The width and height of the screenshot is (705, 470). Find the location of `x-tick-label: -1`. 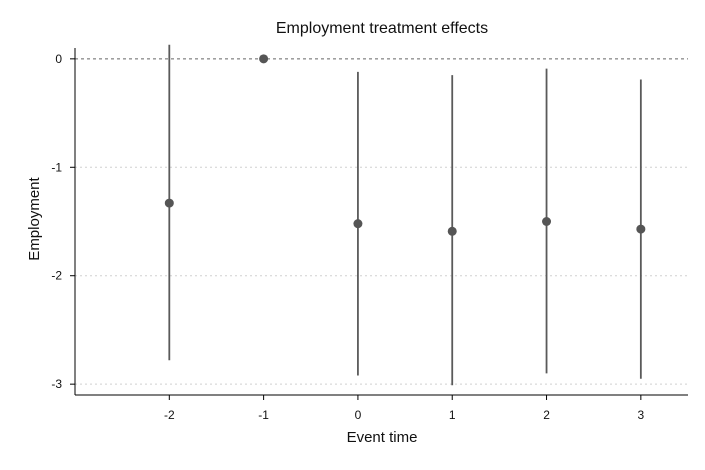

x-tick-label: -1 is located at coordinates (263, 415).